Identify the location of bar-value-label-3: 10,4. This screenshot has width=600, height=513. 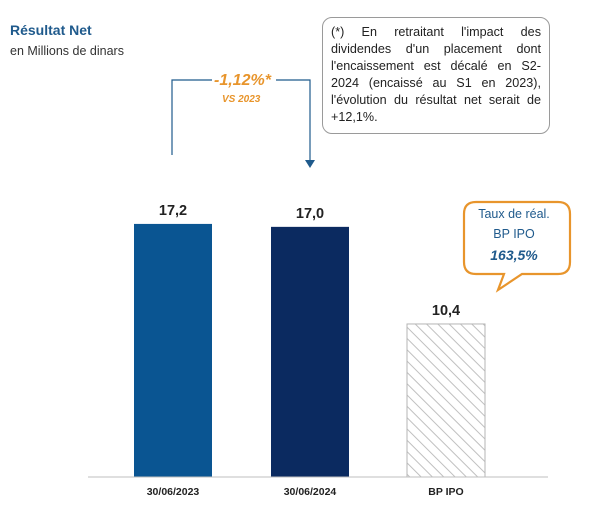
(446, 311).